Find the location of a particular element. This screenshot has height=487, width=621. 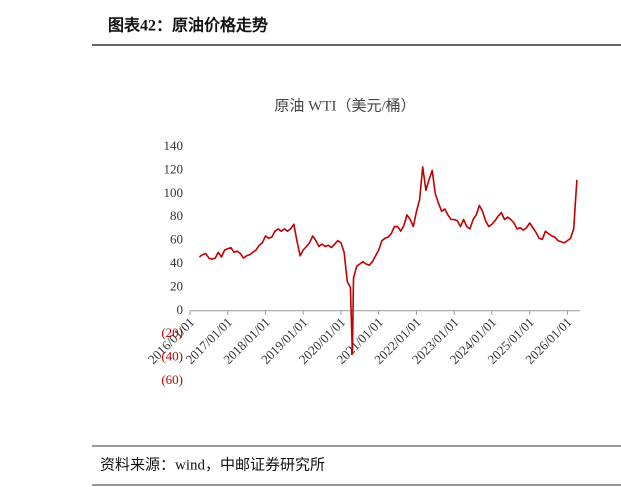

header-title: 图表42：原油价格走势 is located at coordinates (188, 25).